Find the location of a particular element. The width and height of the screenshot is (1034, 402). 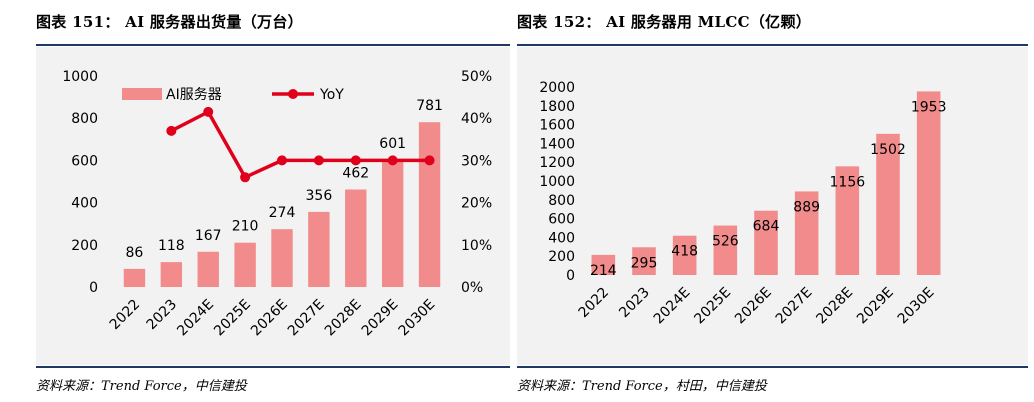

bar-data-label: 214 is located at coordinates (603, 271).